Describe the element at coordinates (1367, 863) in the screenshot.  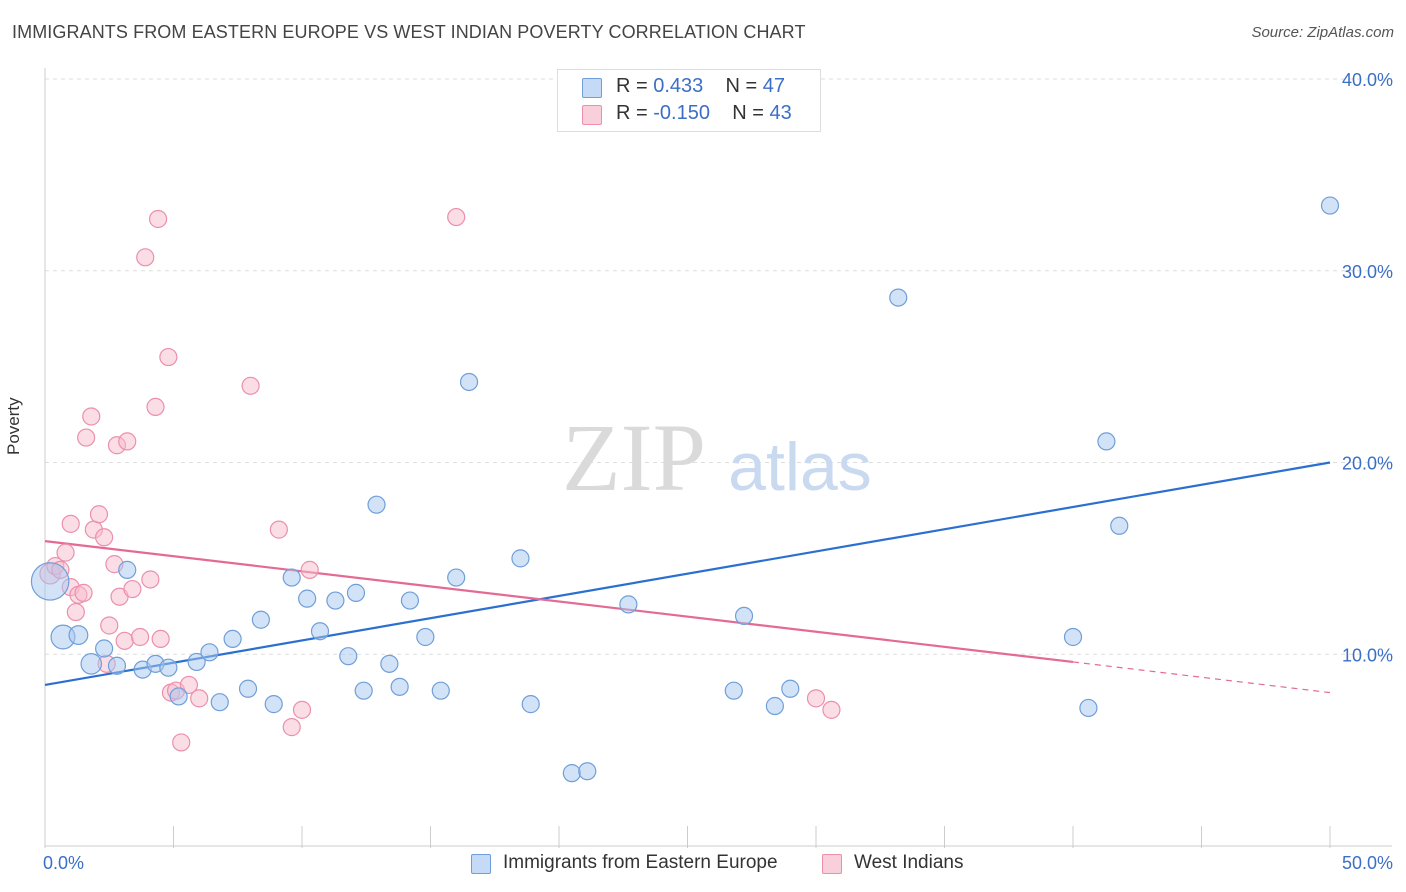
I see `x-tick-label-right: 50.0%` at that location.